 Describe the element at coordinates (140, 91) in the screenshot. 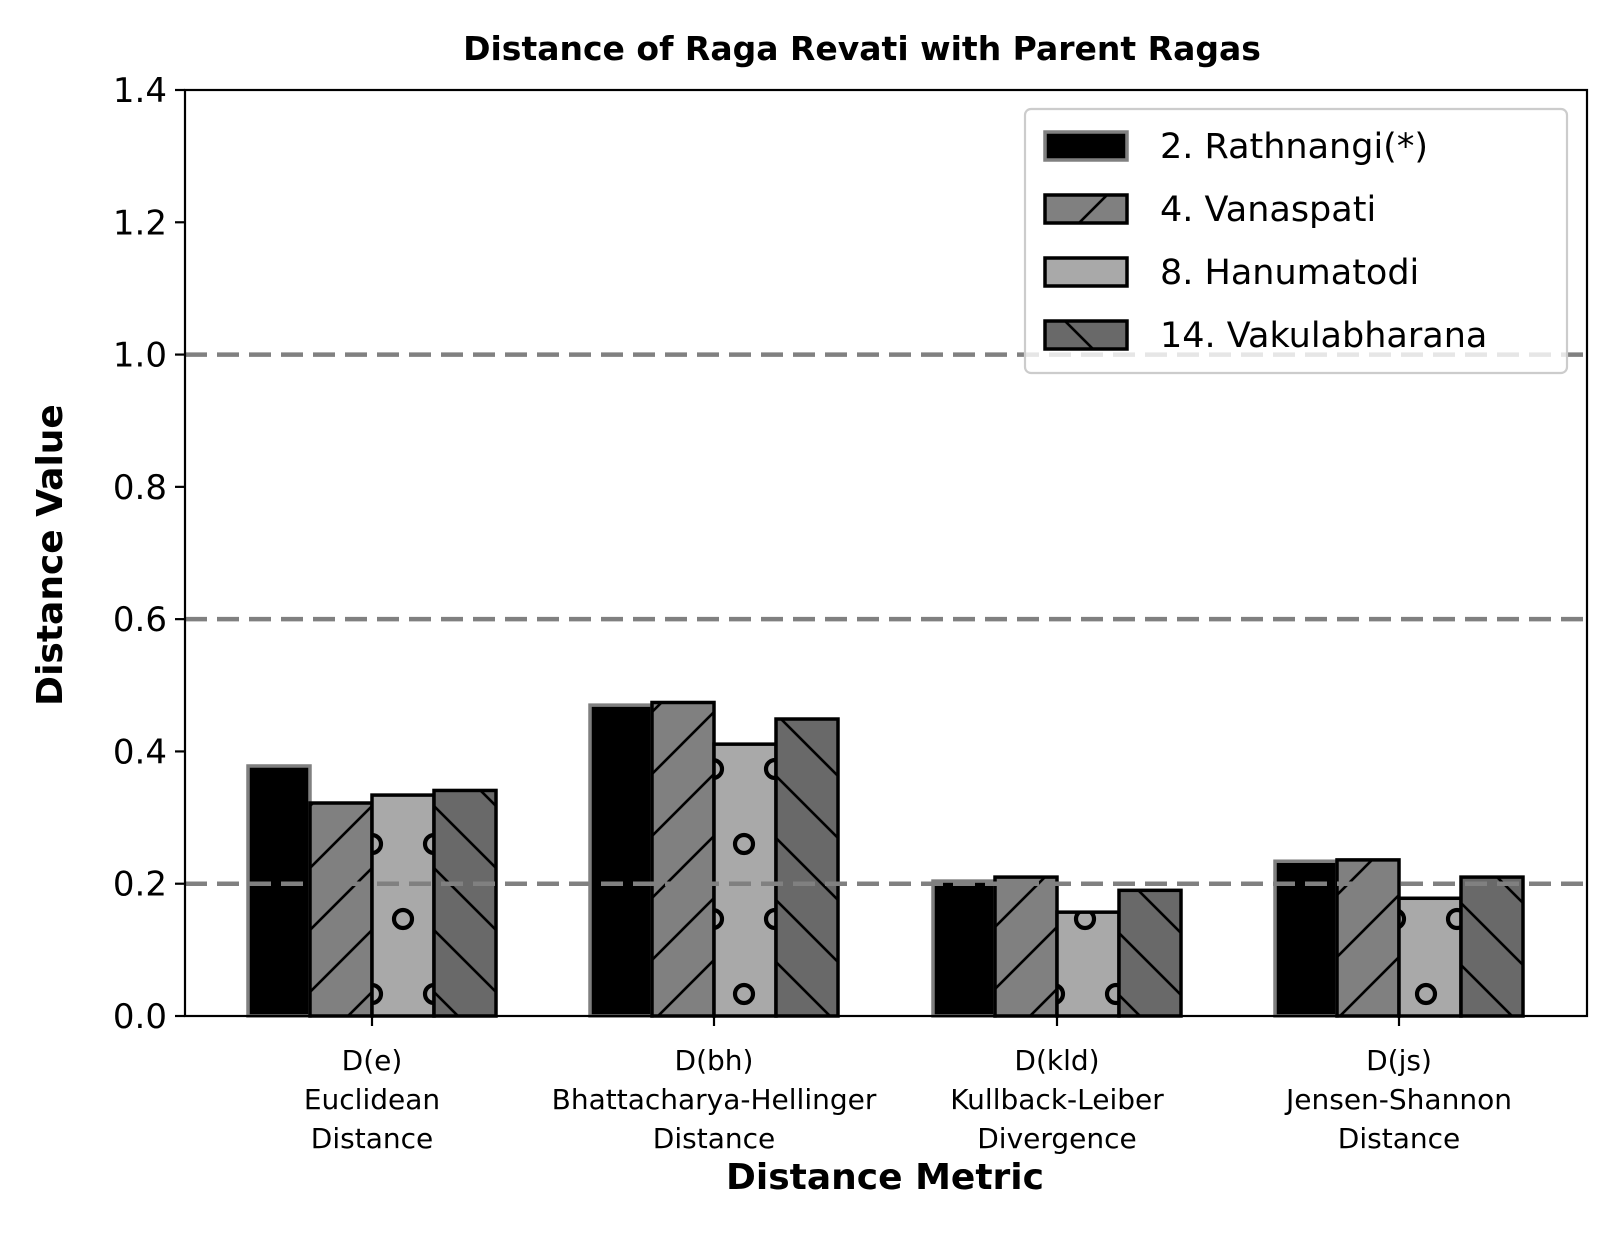

I see `y-tick-label: 1.4` at that location.